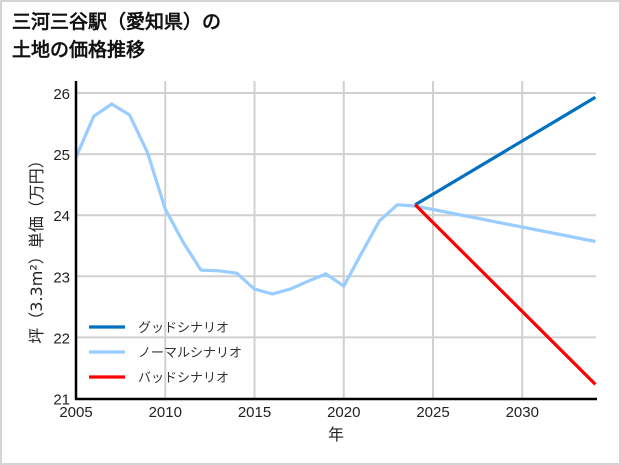 The height and width of the screenshot is (465, 621). I want to click on legend-label: グッドシナリオ, so click(183, 328).